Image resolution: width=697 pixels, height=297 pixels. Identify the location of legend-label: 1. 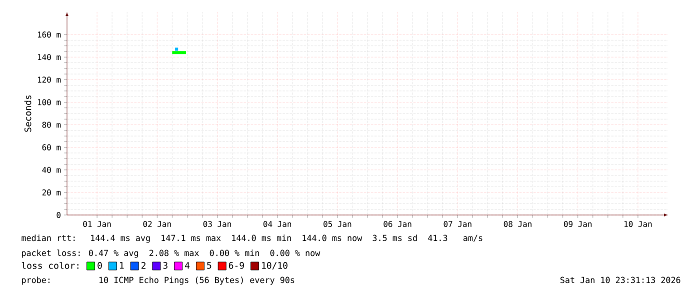
(122, 265).